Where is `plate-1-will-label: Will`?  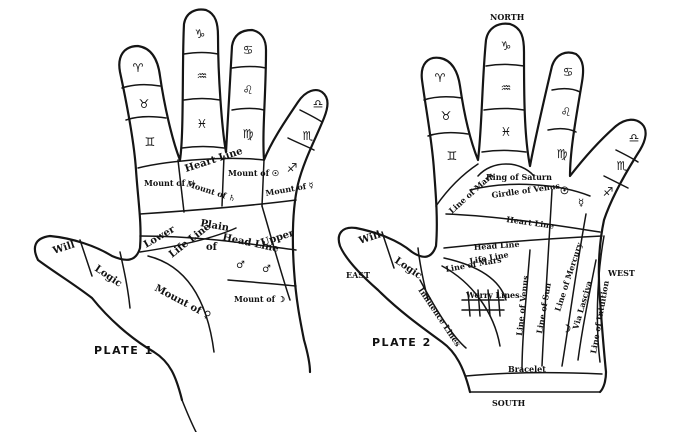
plate-1-will-label: Will is located at coordinates (64, 248).